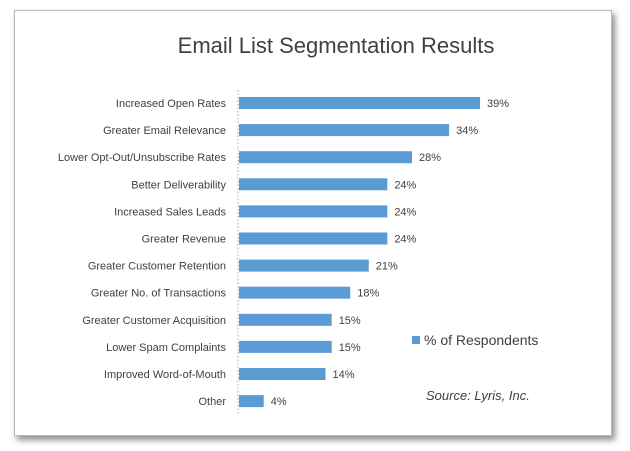  Describe the element at coordinates (165, 375) in the screenshot. I see `category-label: Improved Word-of-Mouth` at that location.